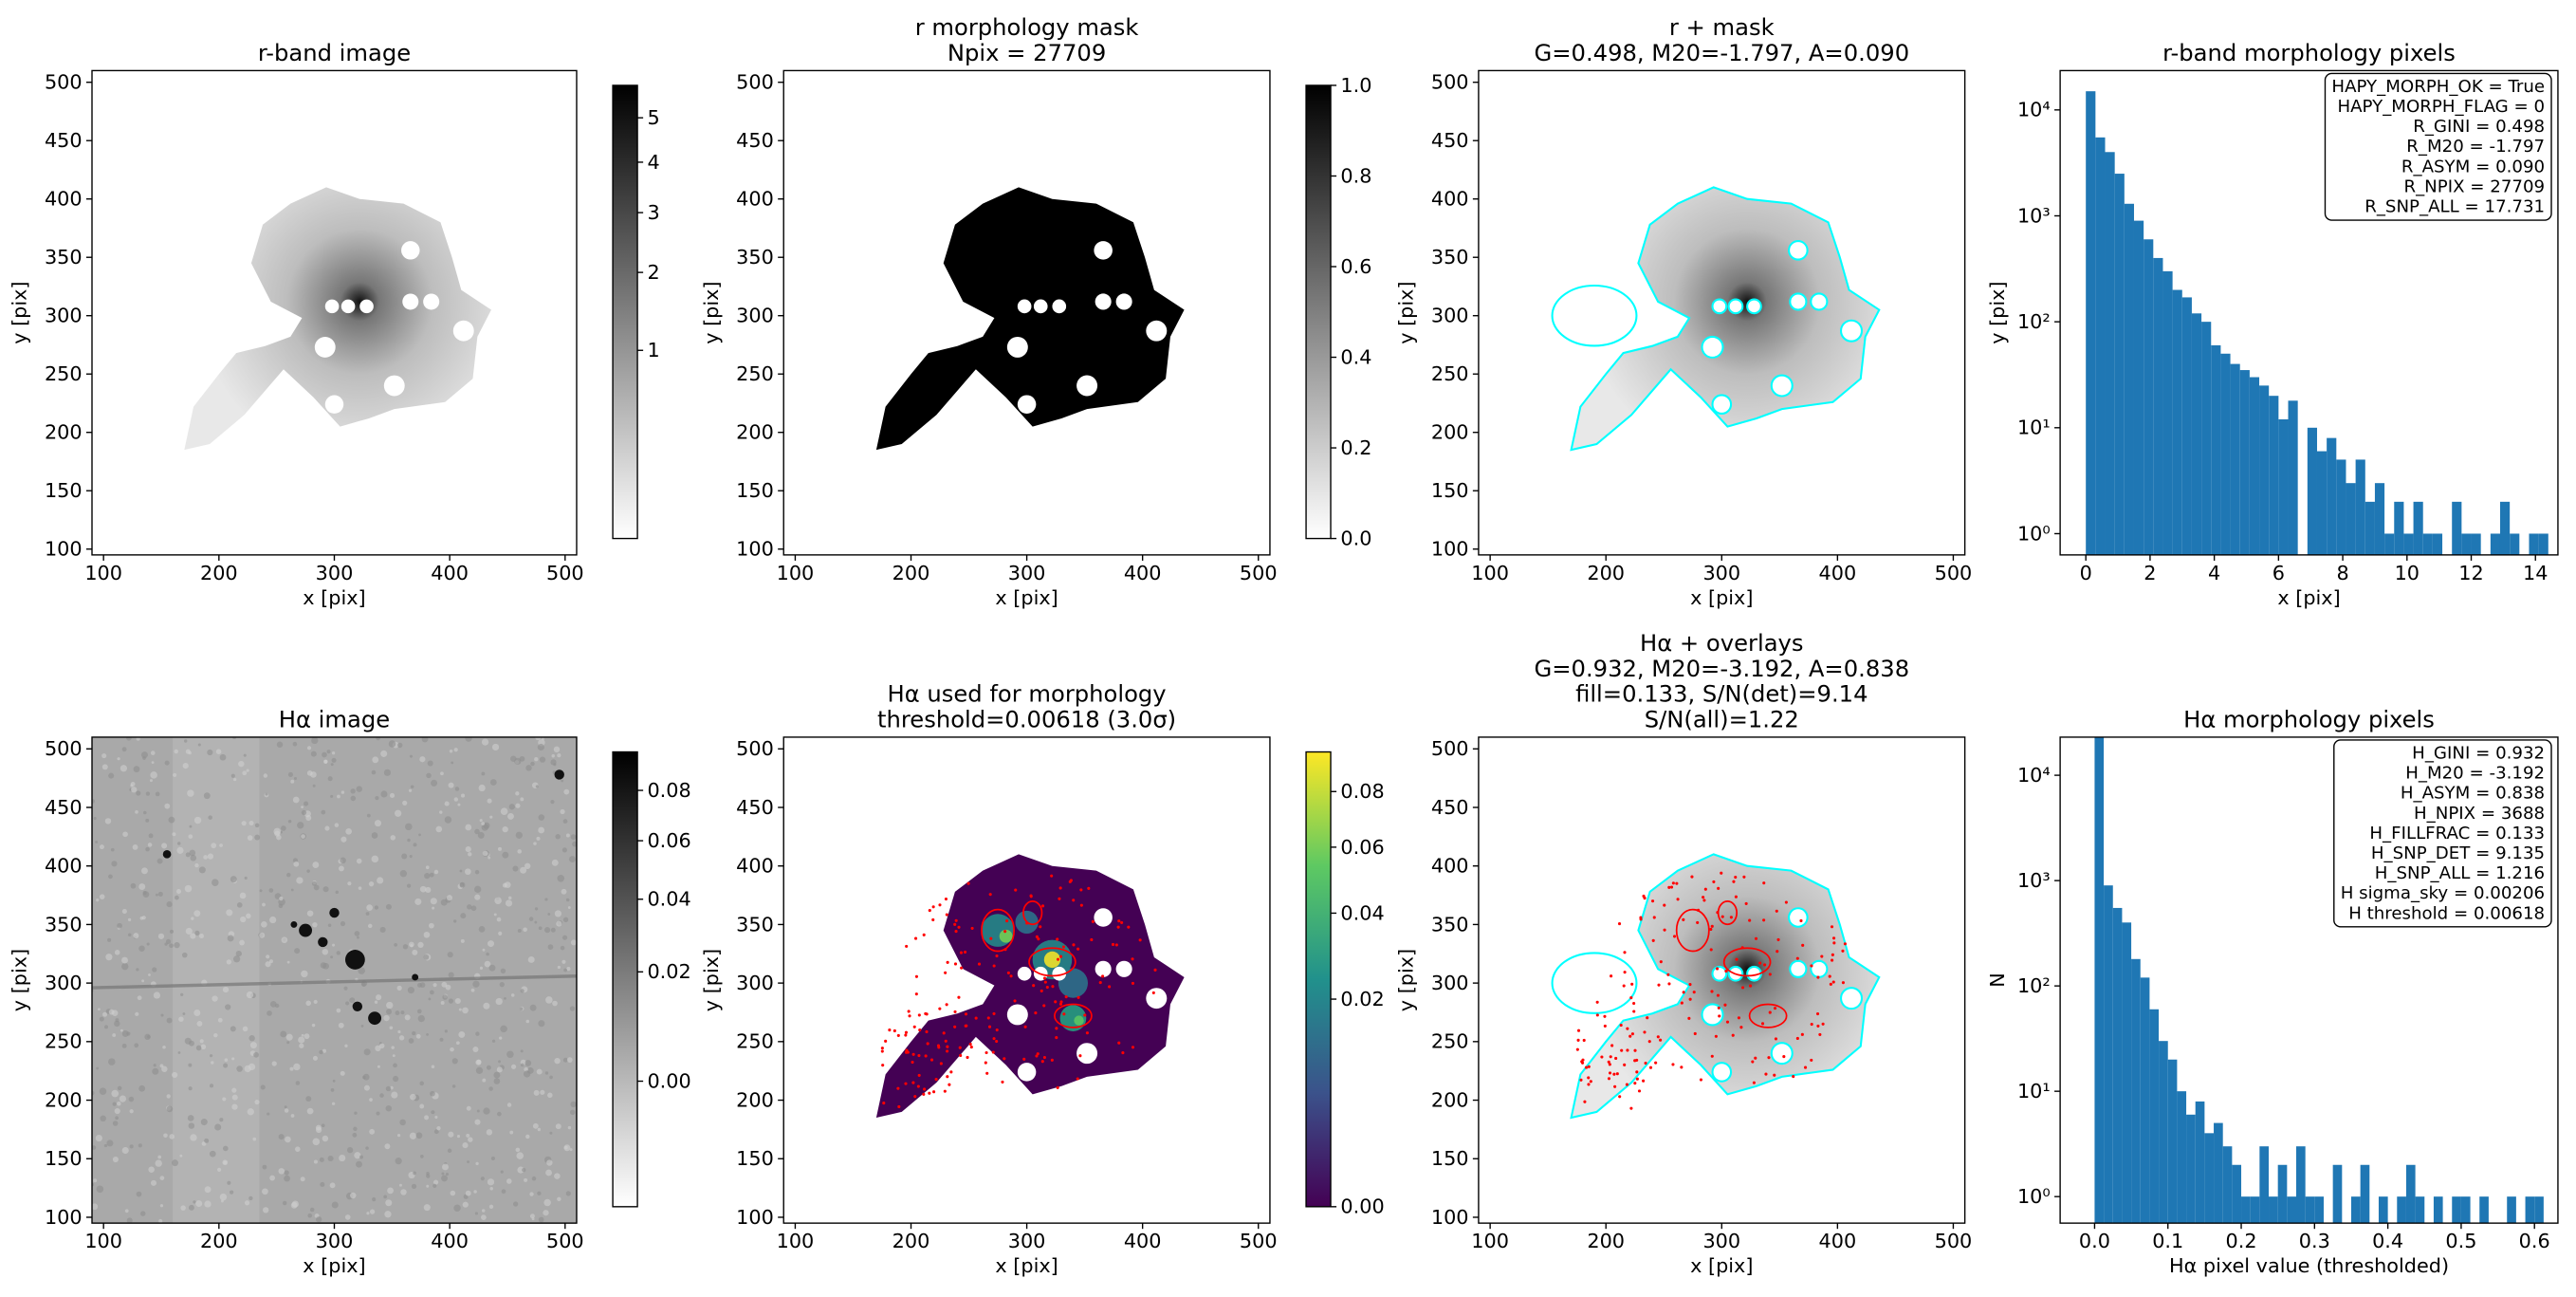 This screenshot has height=1297, width=2576. What do you see at coordinates (565, 1241) in the screenshot?
I see `x-tick-label: 500` at bounding box center [565, 1241].